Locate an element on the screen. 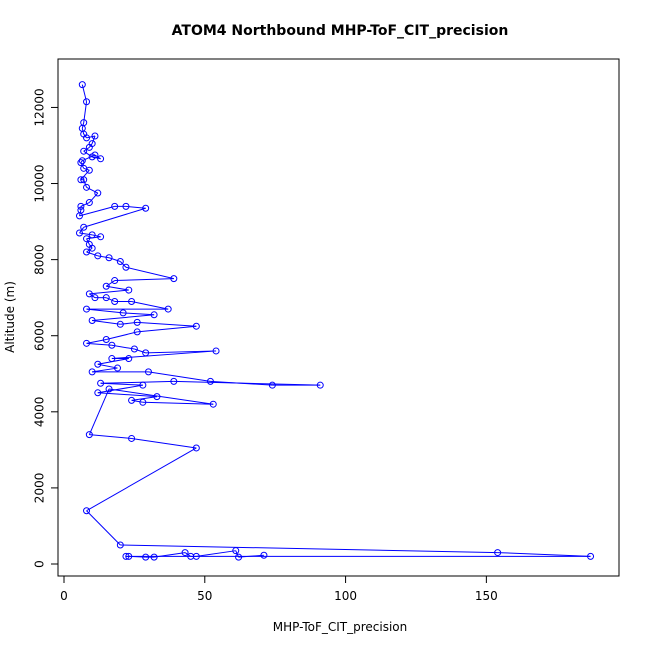  y-tick-label: 2000 is located at coordinates (40, 488).